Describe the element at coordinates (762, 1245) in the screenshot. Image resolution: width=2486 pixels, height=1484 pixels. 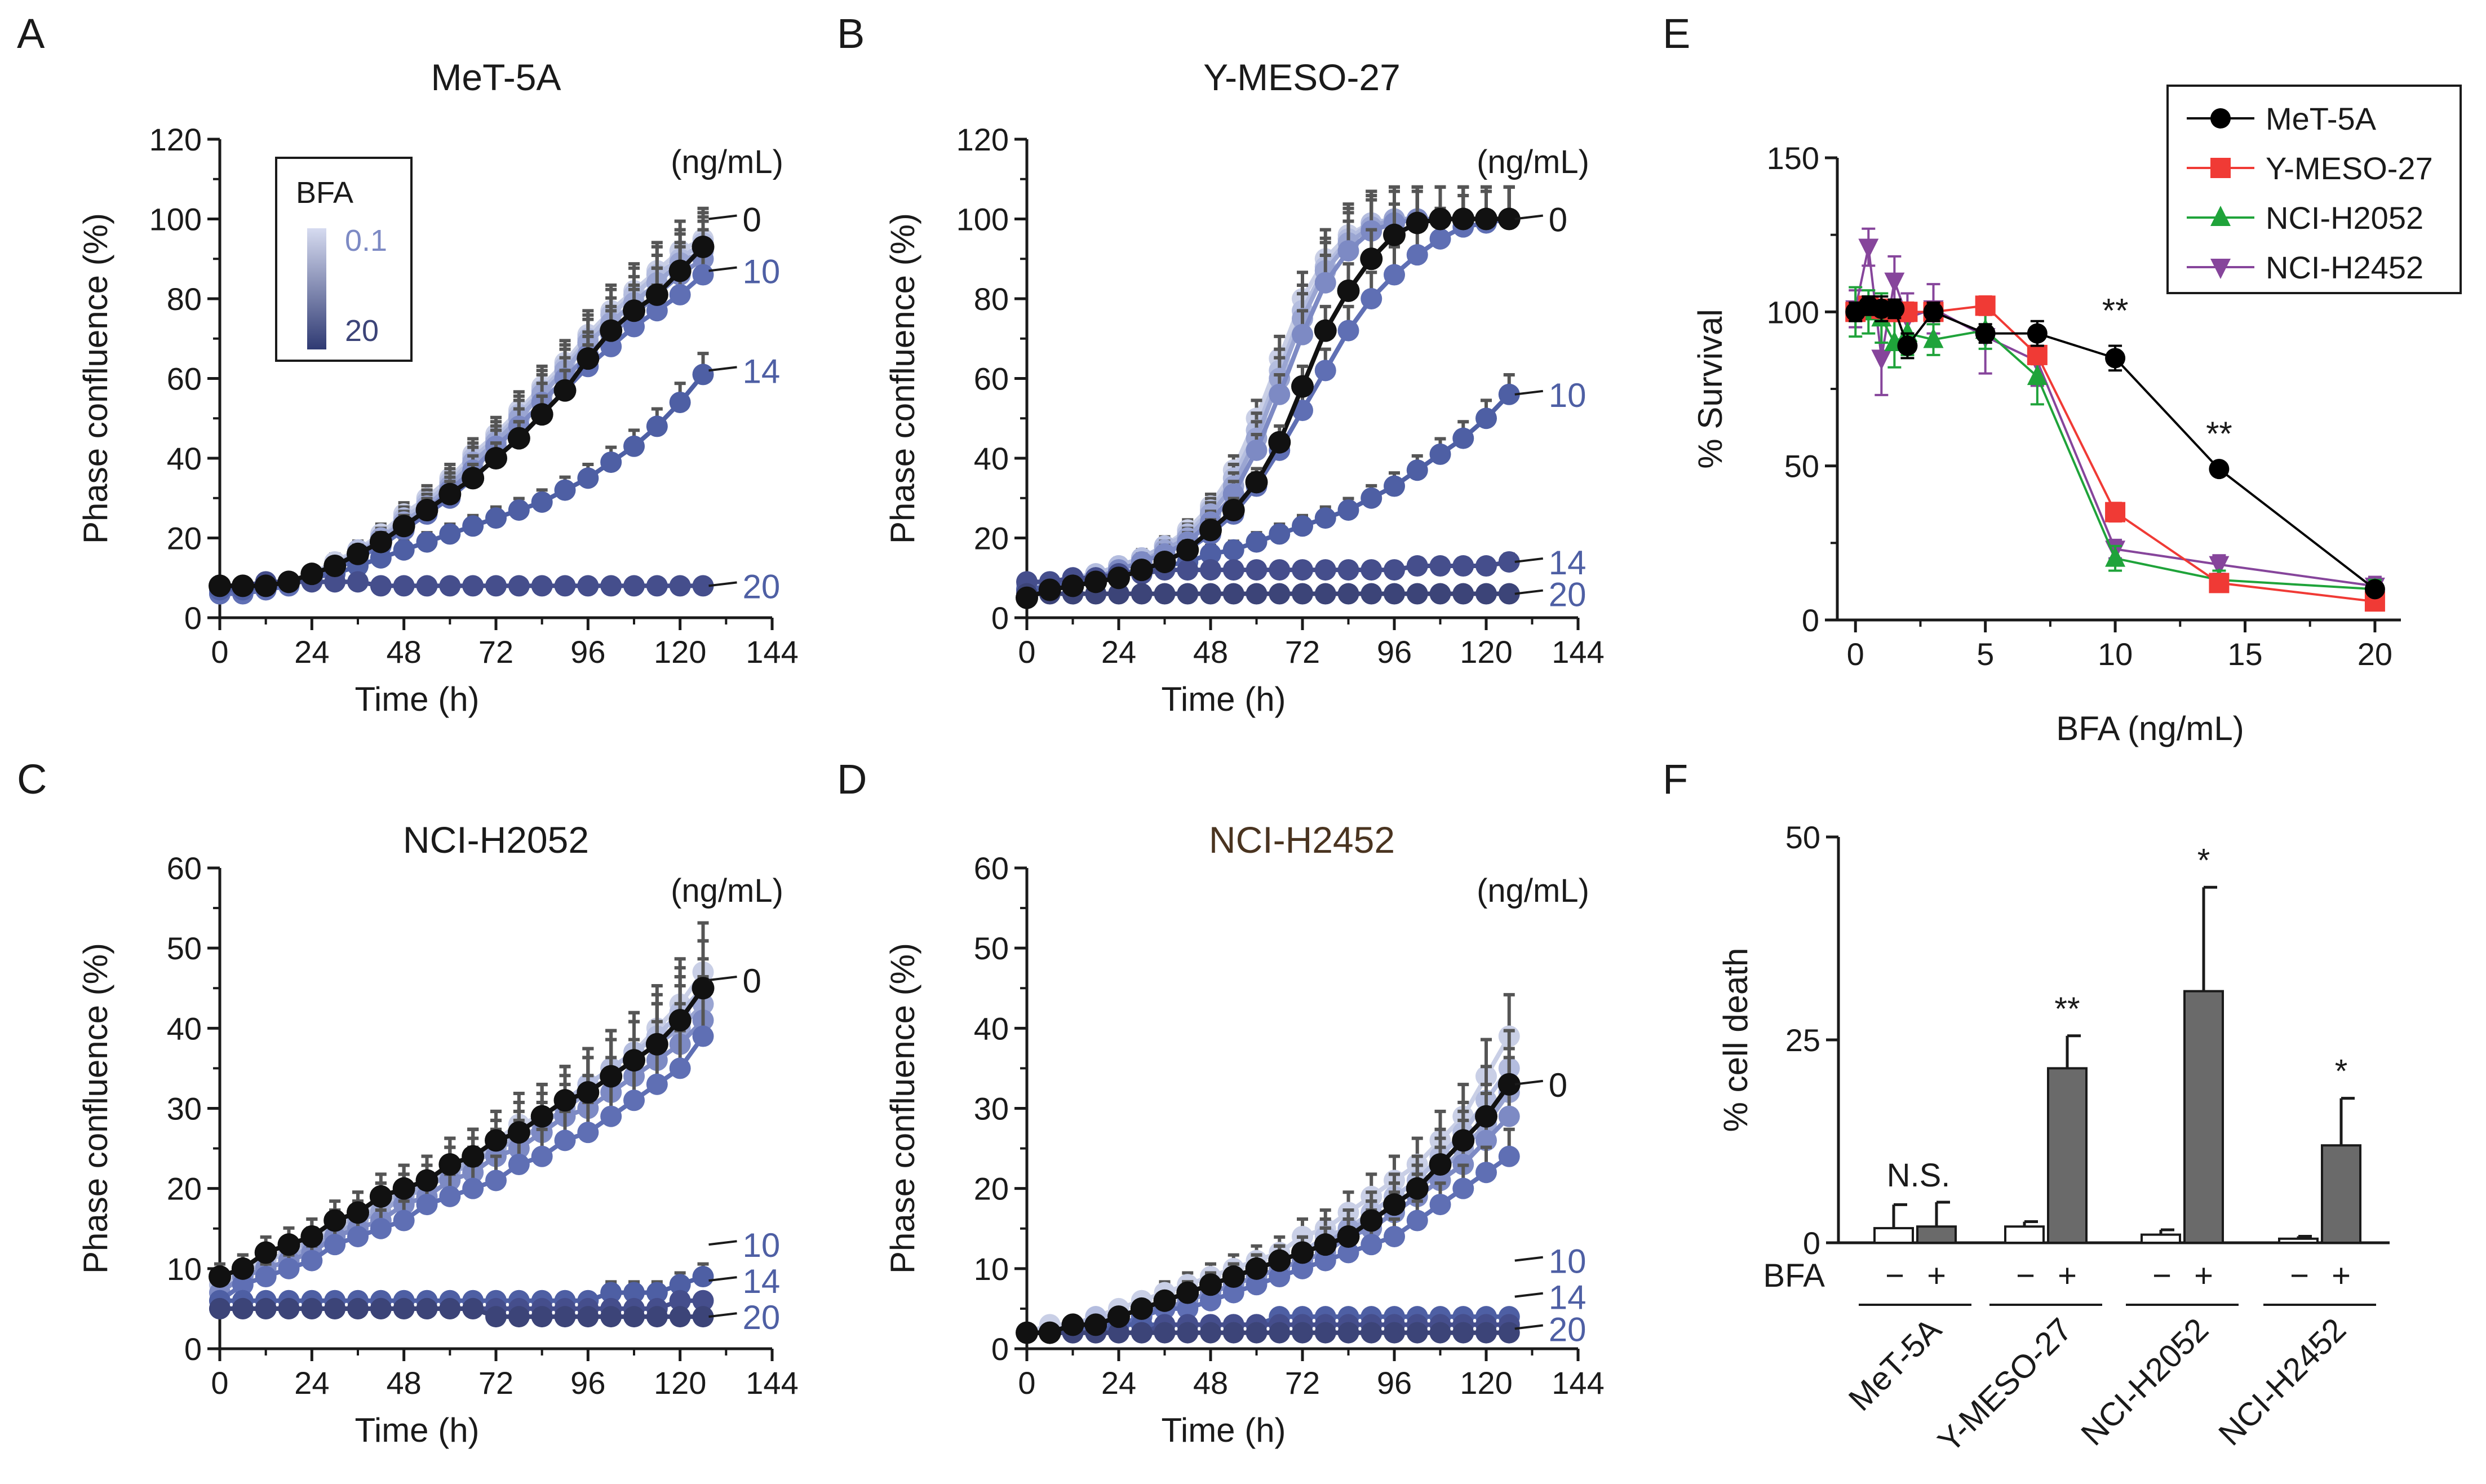
I see `end-label: 10` at that location.